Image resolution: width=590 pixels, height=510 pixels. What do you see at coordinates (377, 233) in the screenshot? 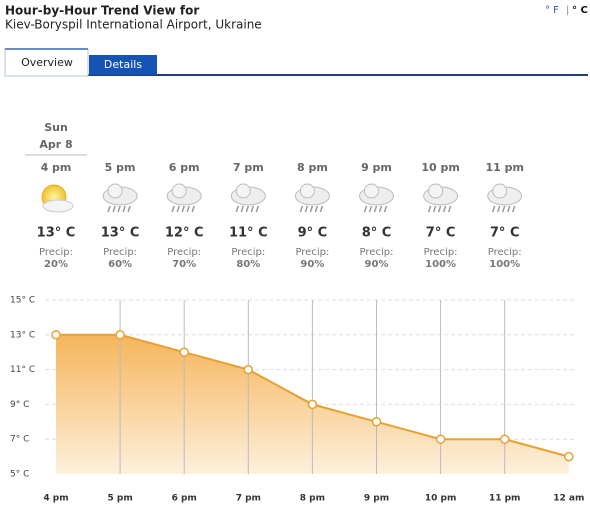
I see `temperature: 8° C` at bounding box center [377, 233].